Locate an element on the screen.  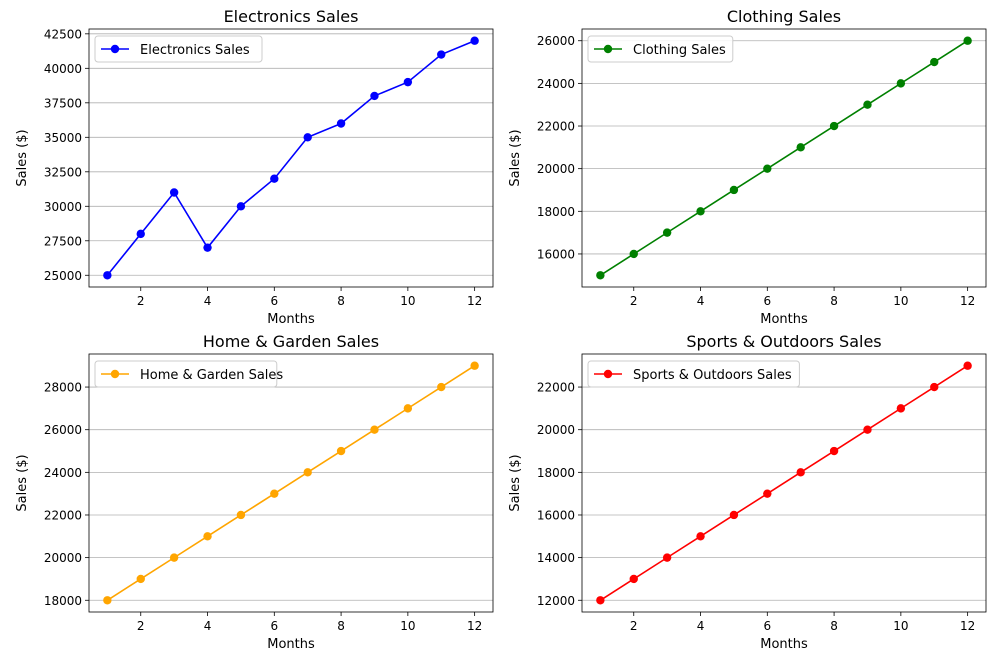
chart-4-x-tick-label: 2 is located at coordinates (634, 626).